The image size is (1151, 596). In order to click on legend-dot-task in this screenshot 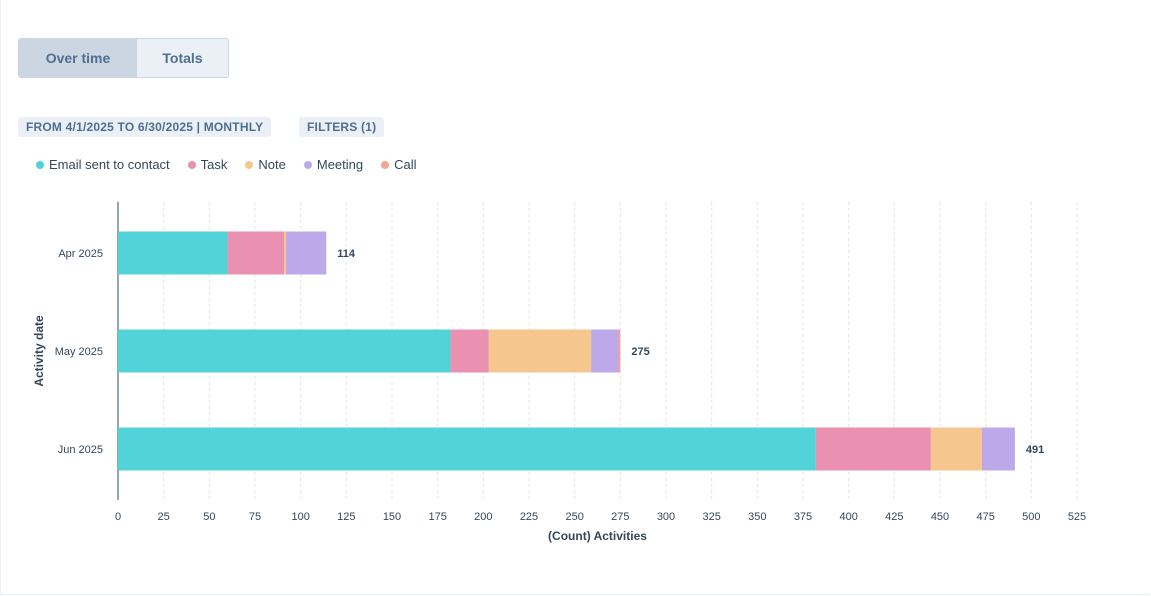, I will do `click(191, 164)`.